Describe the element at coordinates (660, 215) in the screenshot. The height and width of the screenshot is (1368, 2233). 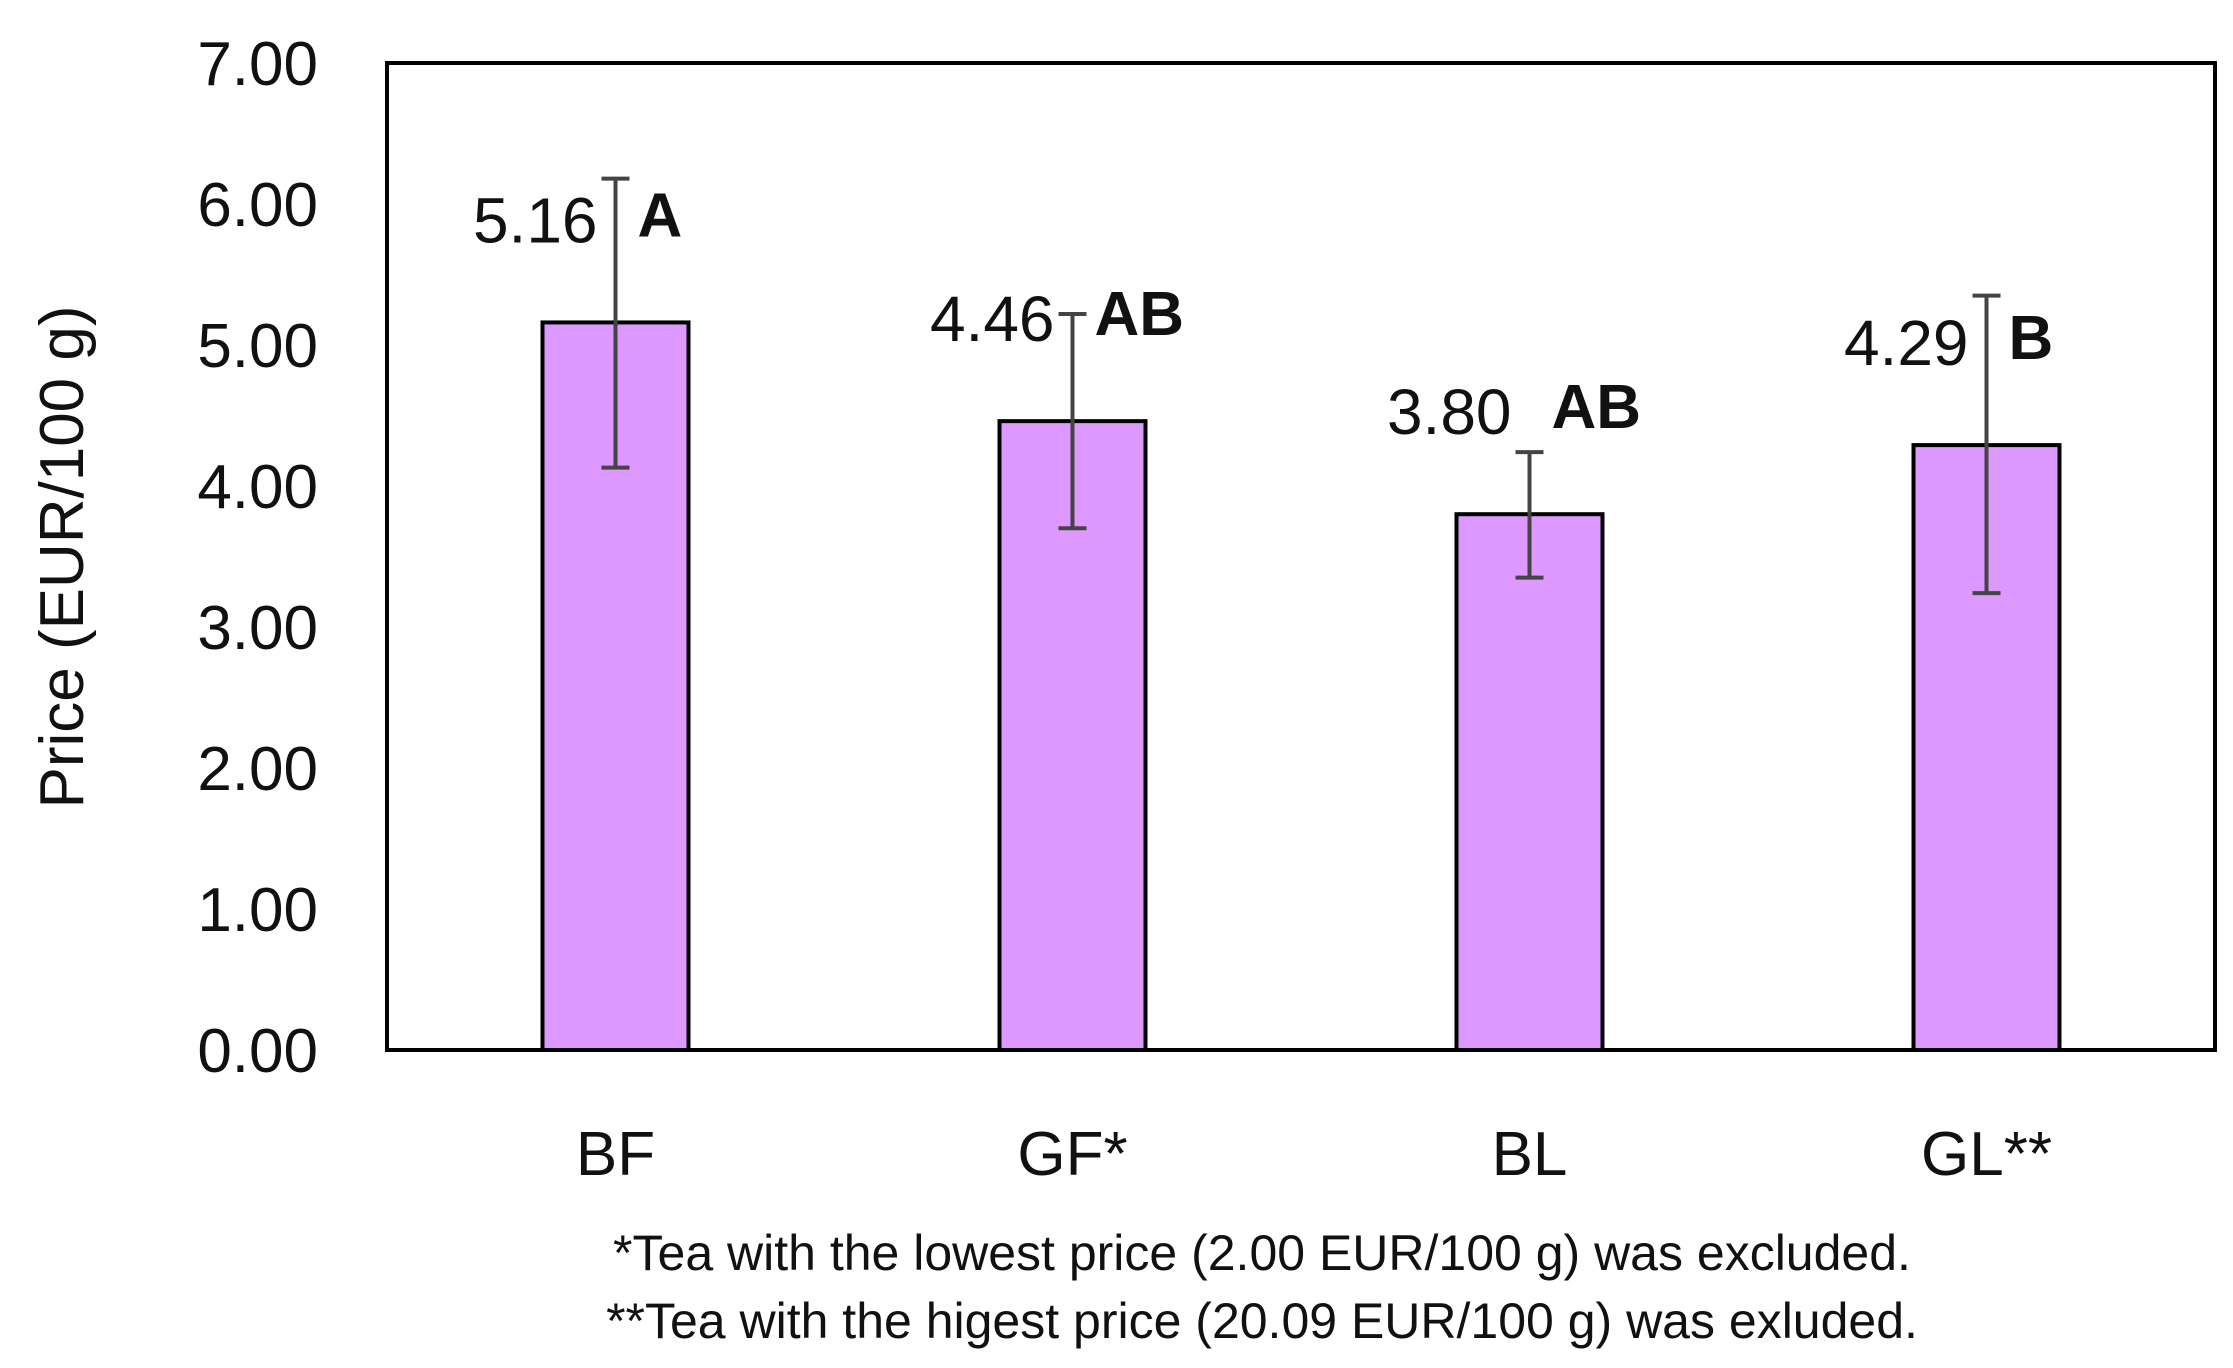
I see `significance-label: A` at that location.